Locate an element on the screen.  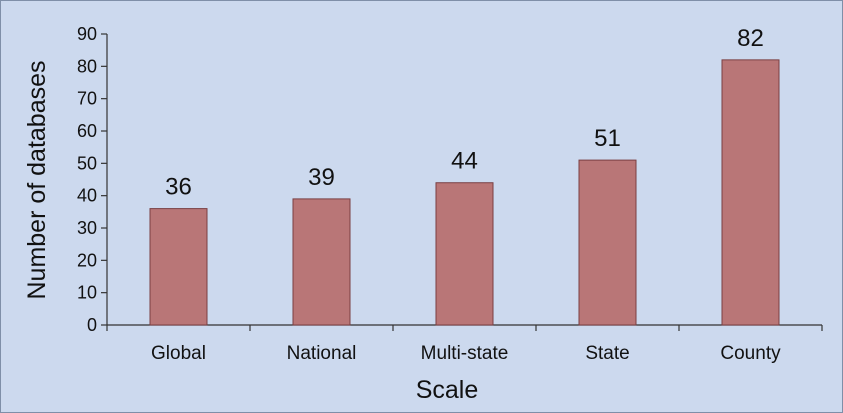
bar-state is located at coordinates (607, 242).